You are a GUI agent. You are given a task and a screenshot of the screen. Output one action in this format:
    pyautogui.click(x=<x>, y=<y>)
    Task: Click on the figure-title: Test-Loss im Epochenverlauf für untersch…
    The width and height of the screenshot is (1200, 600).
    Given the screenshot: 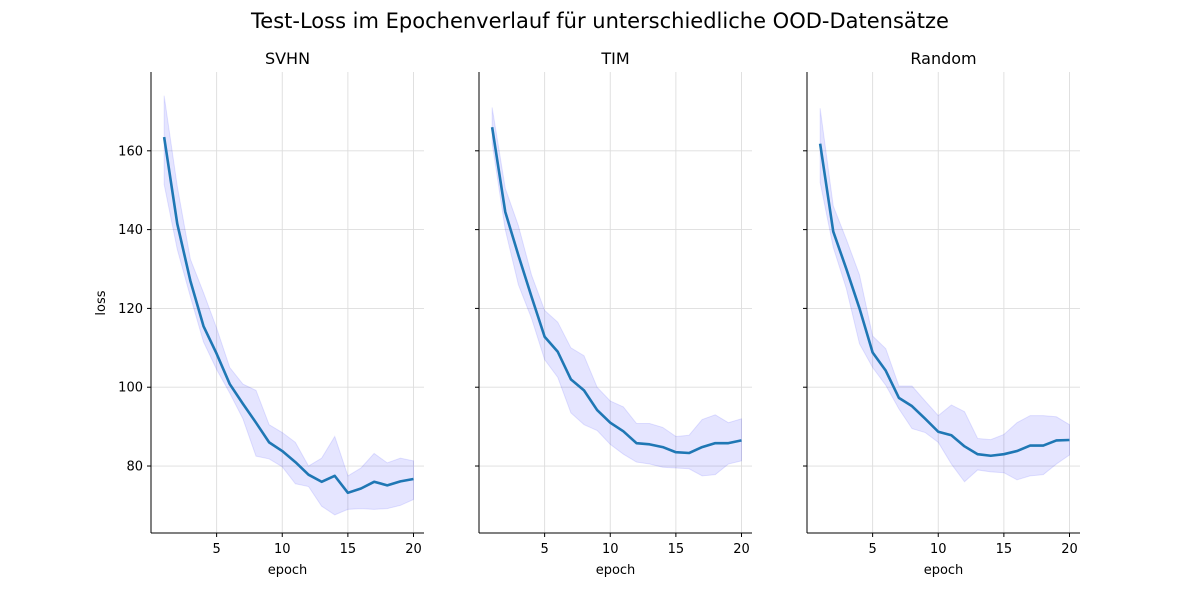 What is the action you would take?
    pyautogui.click(x=599, y=21)
    